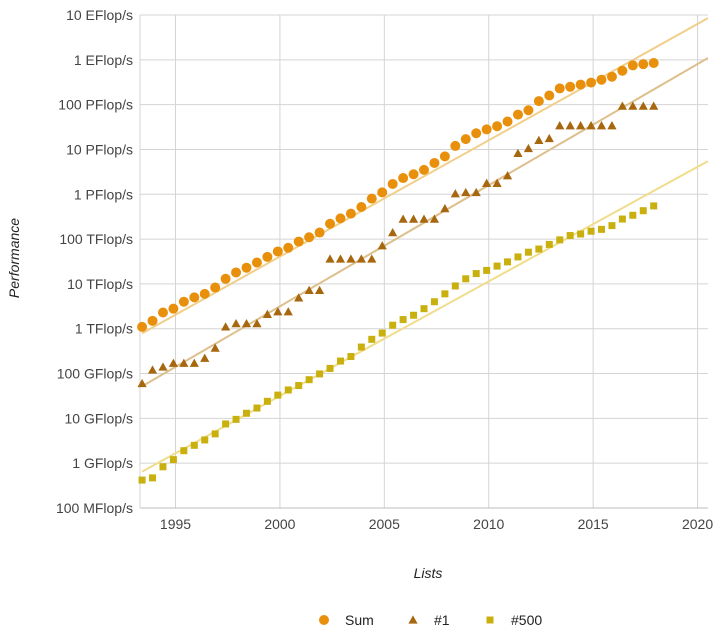  What do you see at coordinates (413, 619) in the screenshot?
I see `legend-marker-triangle` at bounding box center [413, 619].